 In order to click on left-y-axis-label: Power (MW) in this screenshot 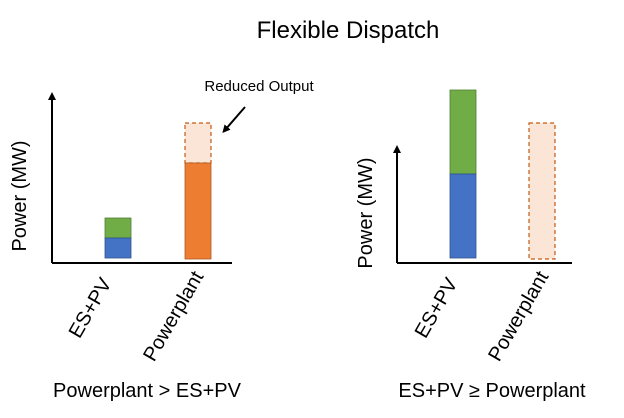, I will do `click(20, 195)`.